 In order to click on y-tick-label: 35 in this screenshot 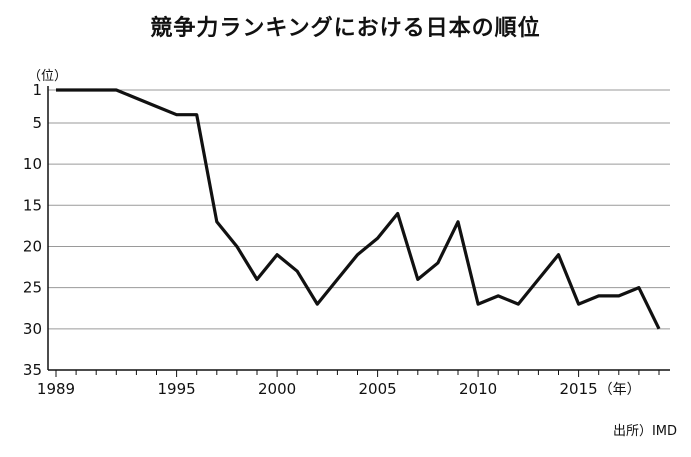, I will do `click(32, 370)`.